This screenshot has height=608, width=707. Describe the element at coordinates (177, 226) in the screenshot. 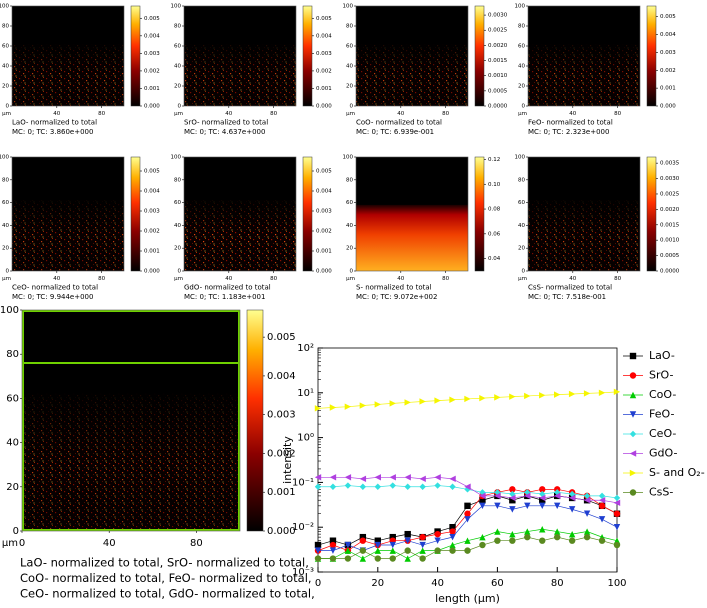

I see `y-tick-label: 40` at that location.